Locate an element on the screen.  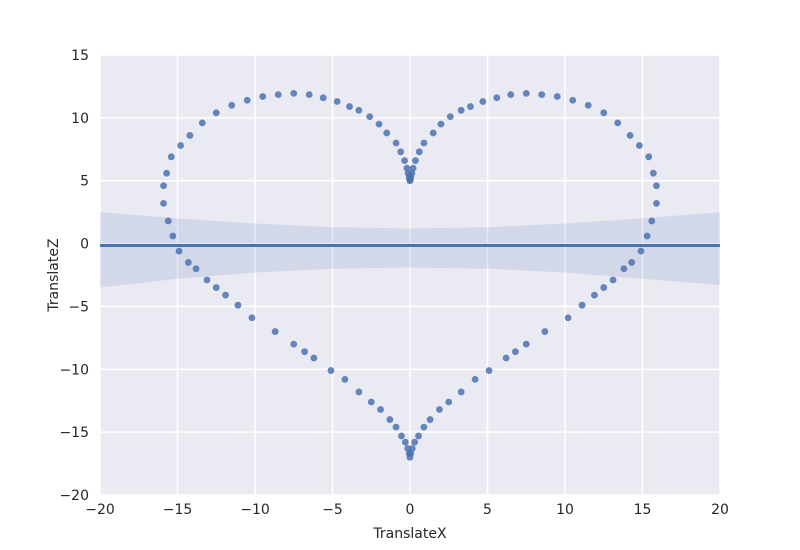
x-tick-label: −20 is located at coordinates (100, 510).